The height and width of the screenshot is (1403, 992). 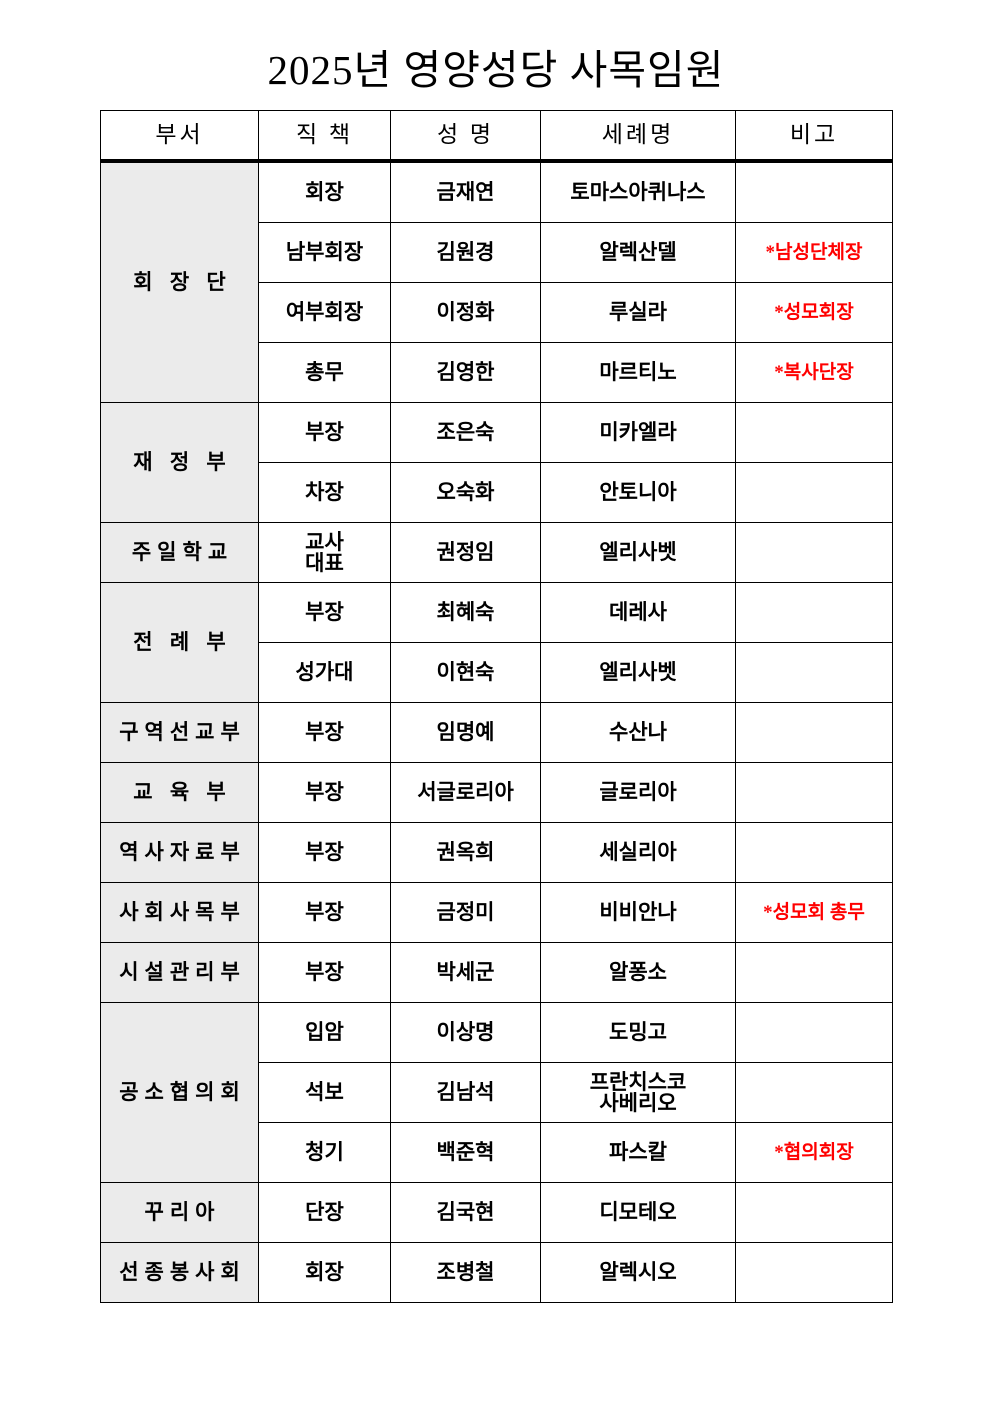 I want to click on column-header-department: 부서, so click(x=179, y=136).